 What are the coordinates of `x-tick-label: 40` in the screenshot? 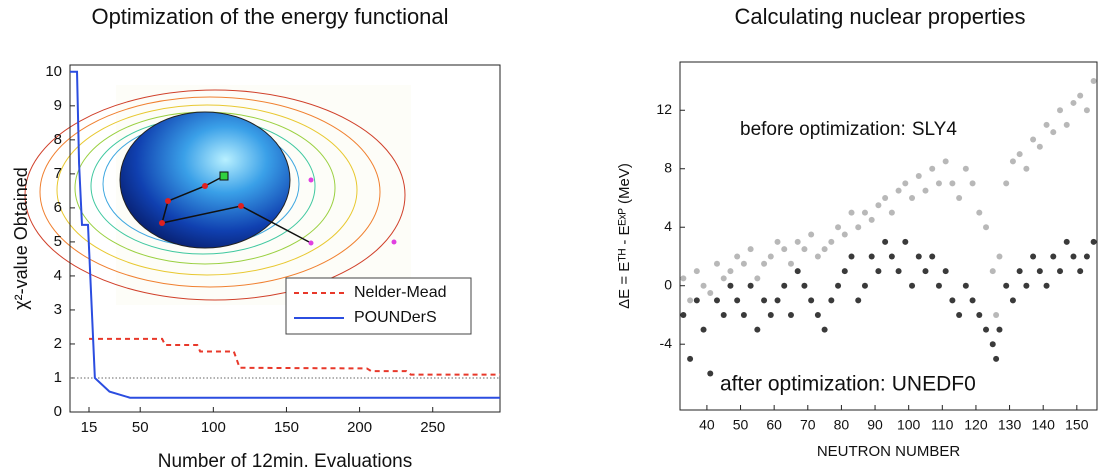 It's located at (707, 425).